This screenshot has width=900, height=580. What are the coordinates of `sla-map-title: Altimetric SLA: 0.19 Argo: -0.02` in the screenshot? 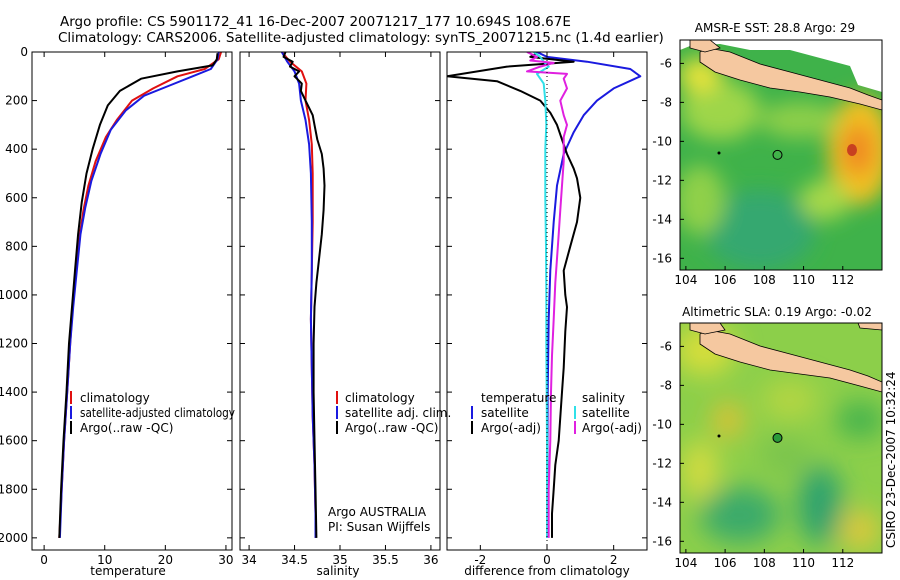 It's located at (777, 312).